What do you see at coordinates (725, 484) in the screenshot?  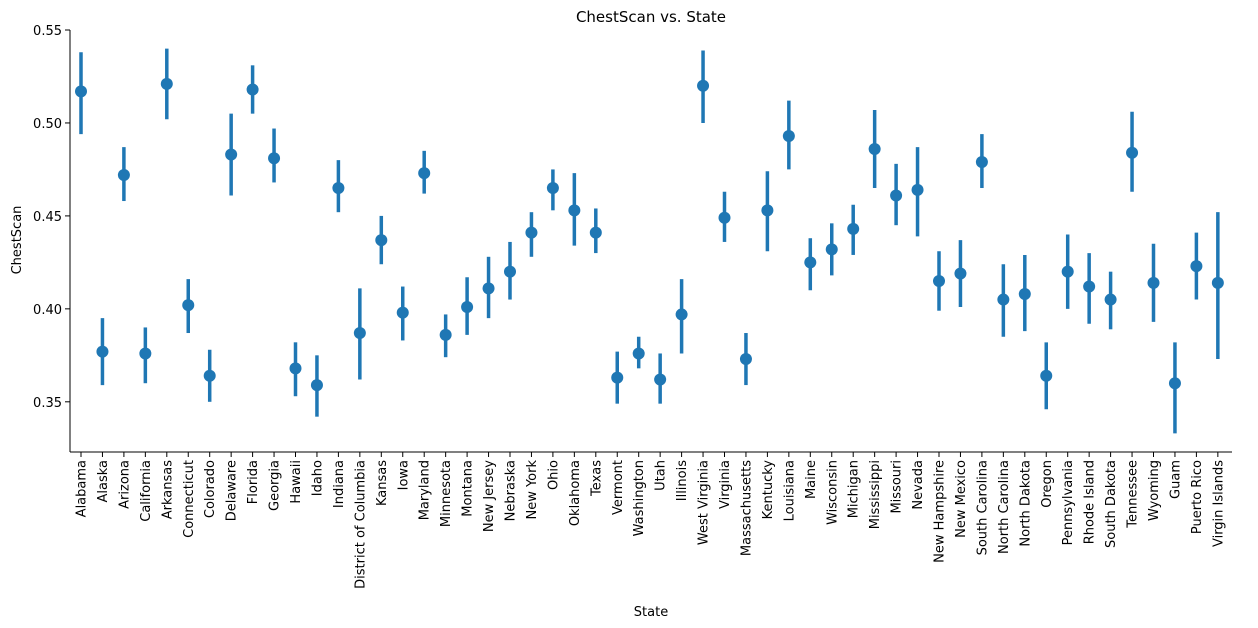 I see `x-tick-label: Virginia` at bounding box center [725, 484].